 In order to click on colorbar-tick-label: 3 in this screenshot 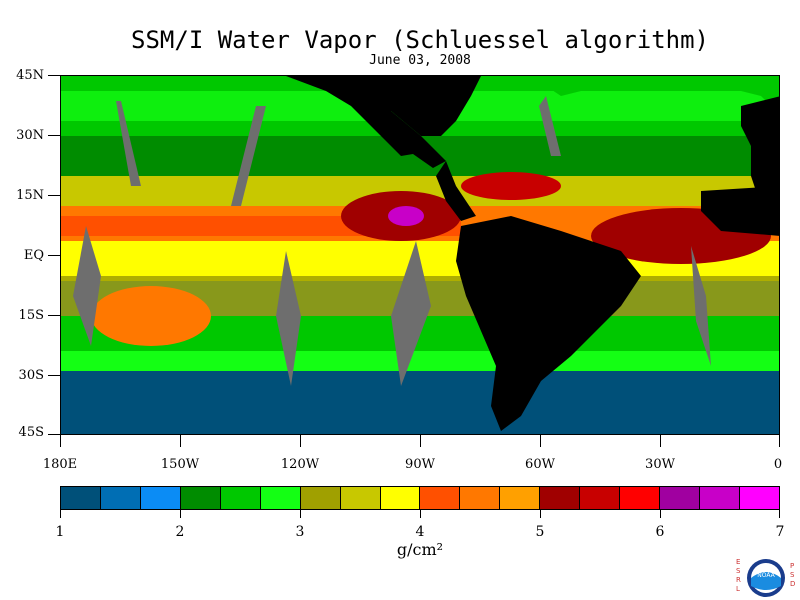, I will do `click(300, 532)`.